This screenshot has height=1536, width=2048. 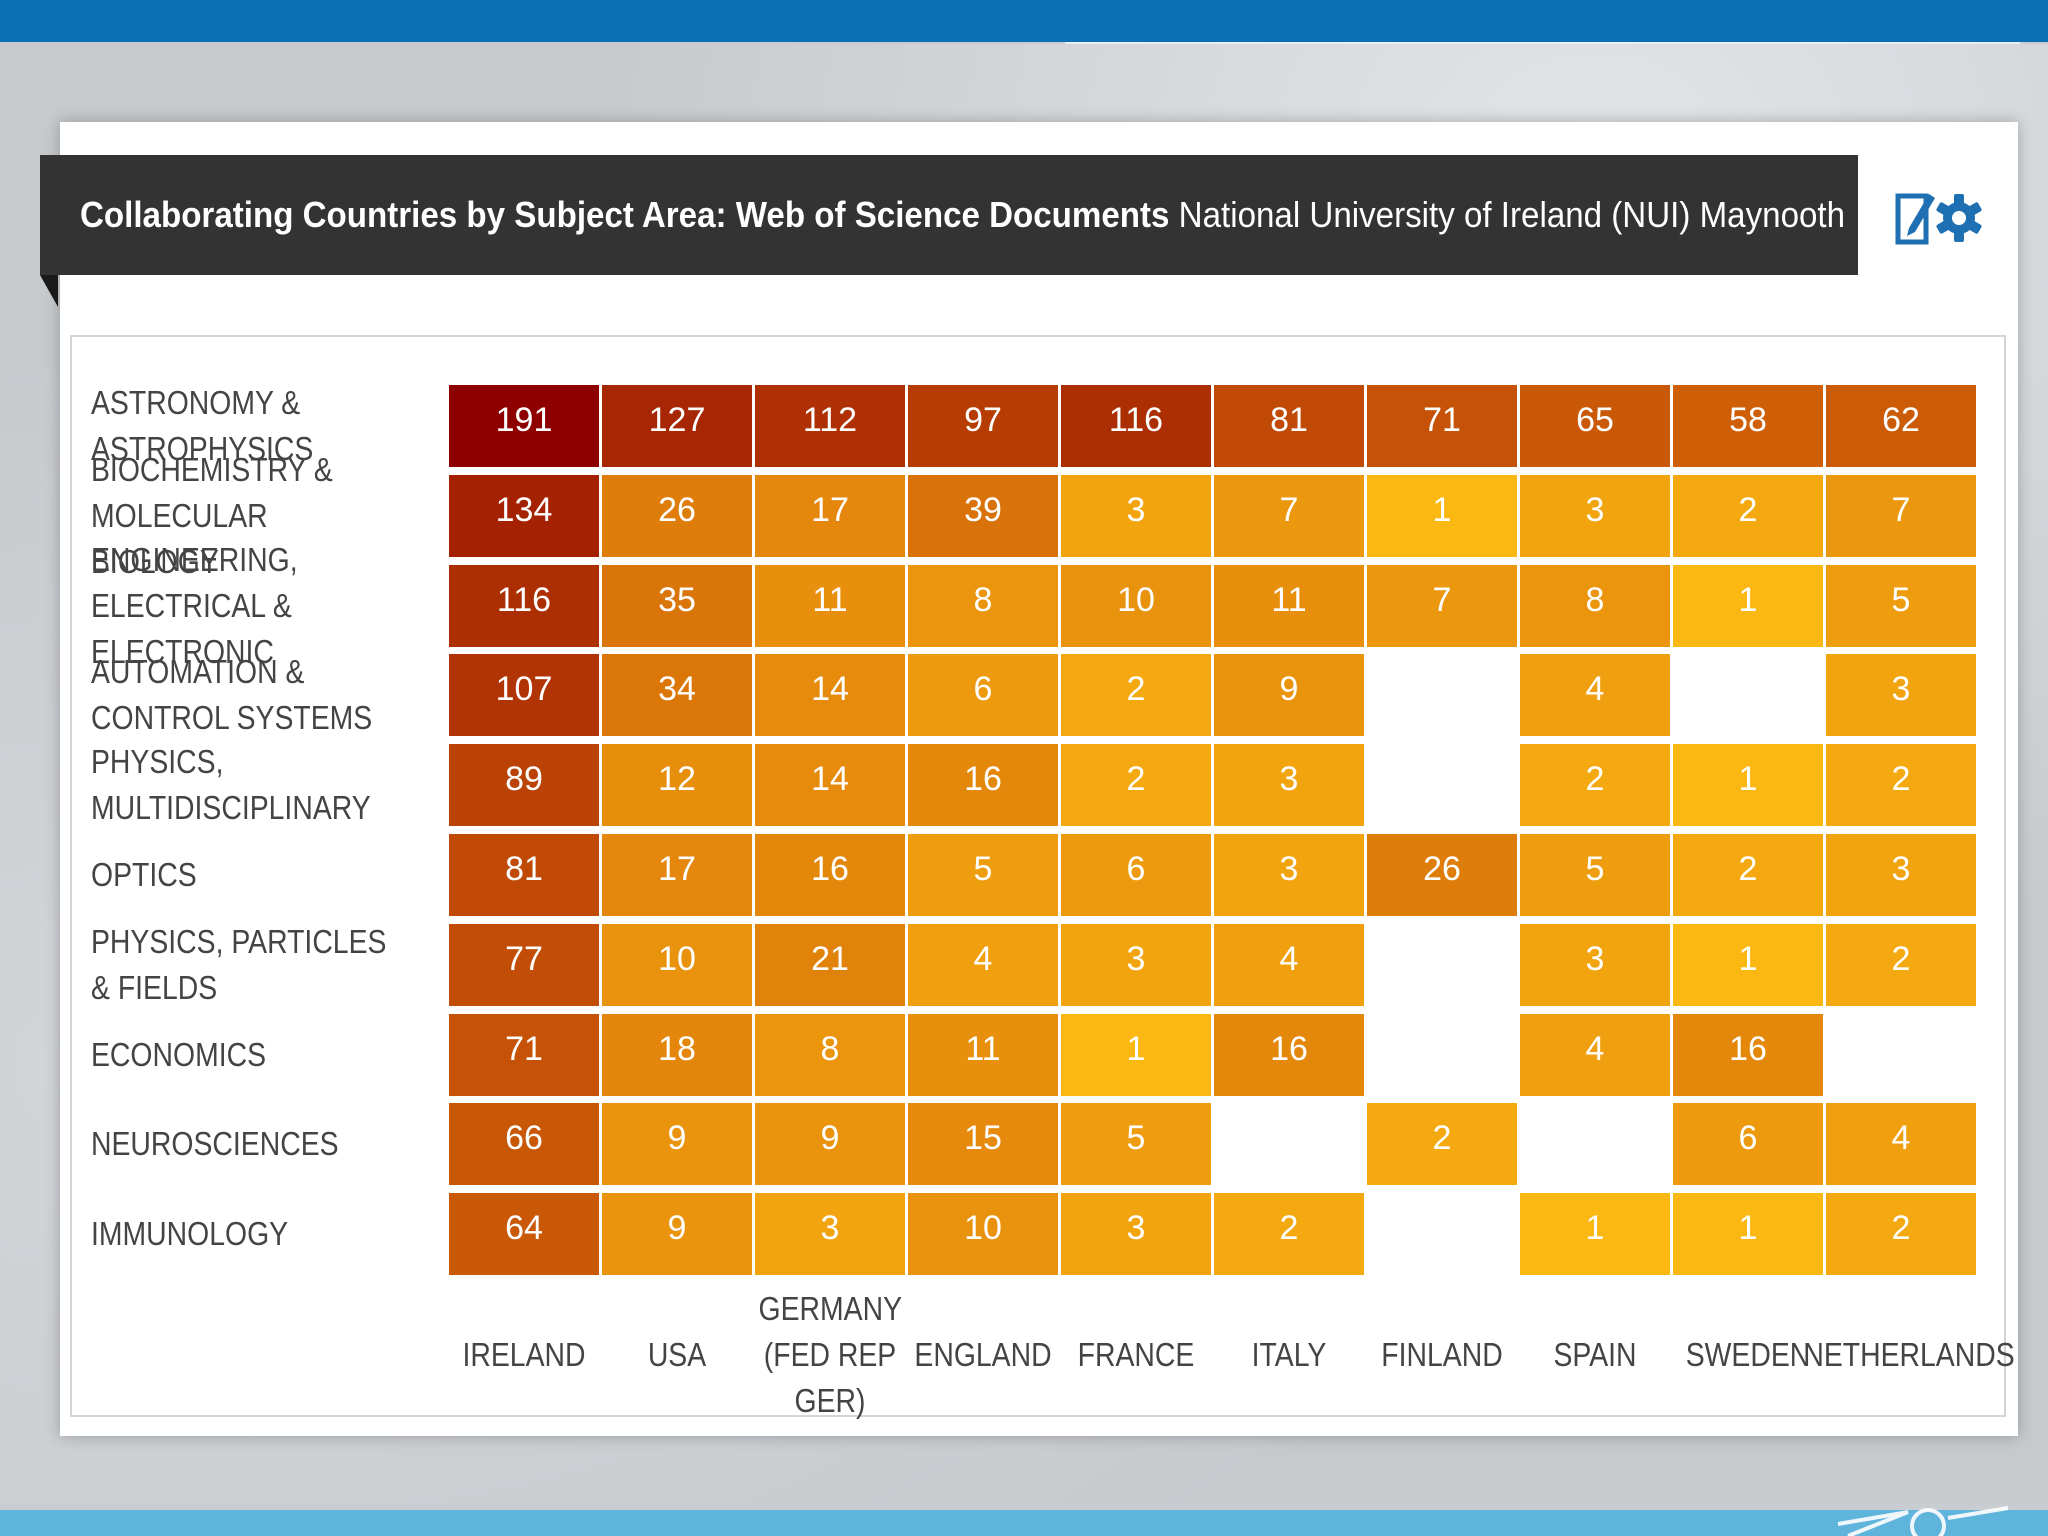 I want to click on heatmap-cell: 15, so click(x=983, y=1144).